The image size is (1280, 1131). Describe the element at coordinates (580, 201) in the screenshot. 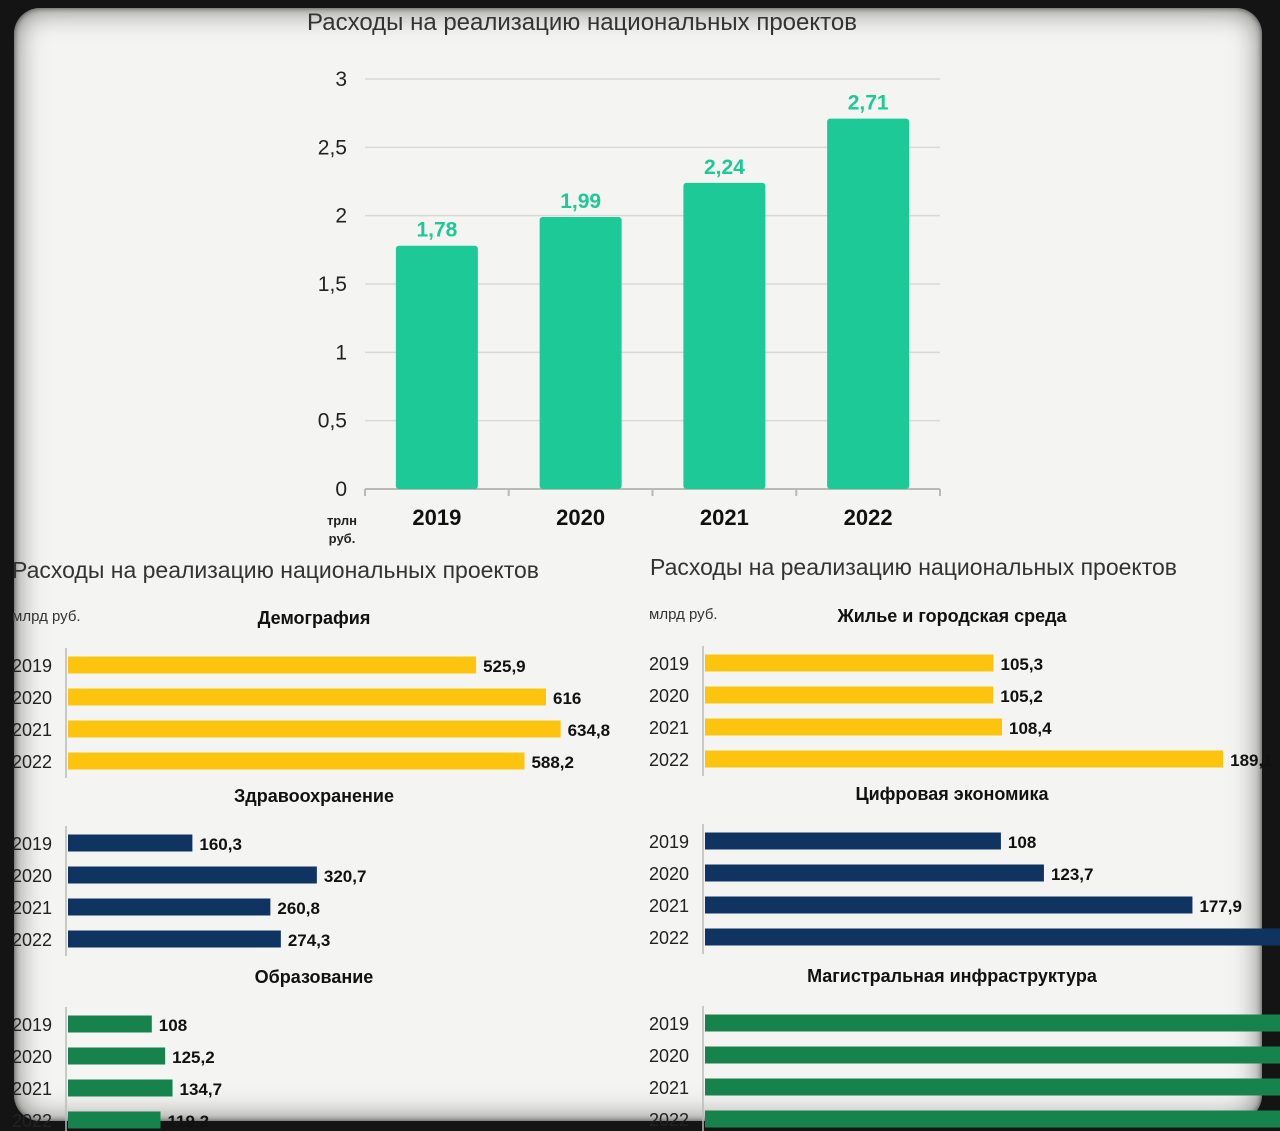

I see `bar-value-label: 1,99` at that location.